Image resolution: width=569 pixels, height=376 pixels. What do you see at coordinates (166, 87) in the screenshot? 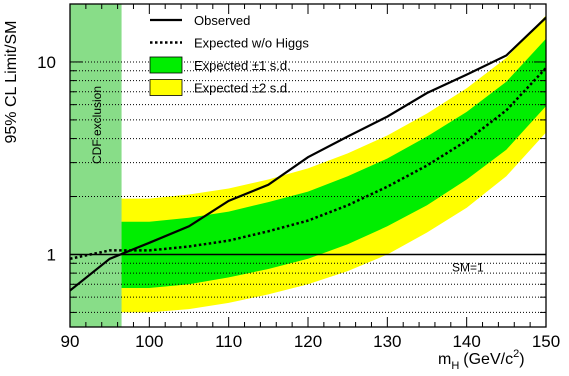
I see `legend-swatch-2sigma` at bounding box center [166, 87].